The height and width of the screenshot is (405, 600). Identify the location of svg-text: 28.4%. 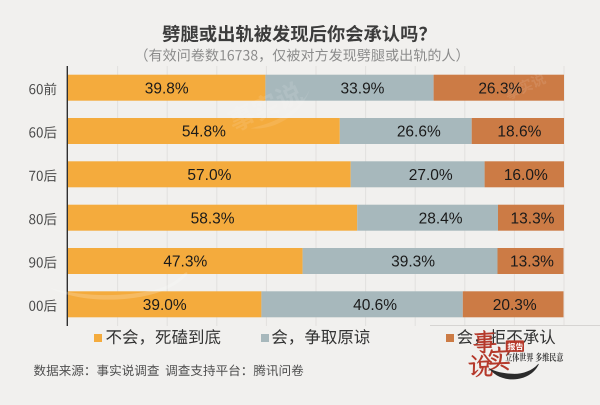
(441, 218).